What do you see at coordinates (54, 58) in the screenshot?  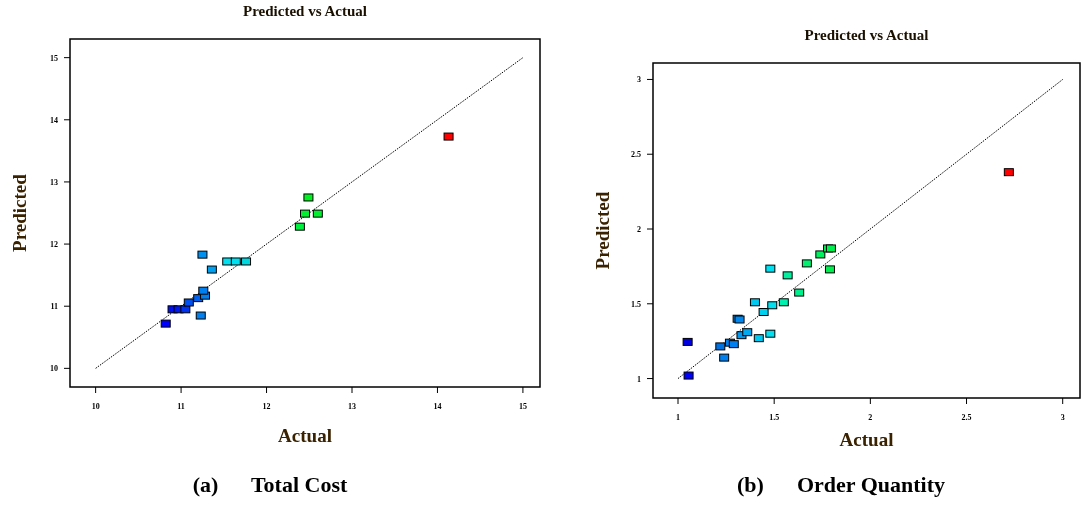 I see `y-tick-label: 15` at bounding box center [54, 58].